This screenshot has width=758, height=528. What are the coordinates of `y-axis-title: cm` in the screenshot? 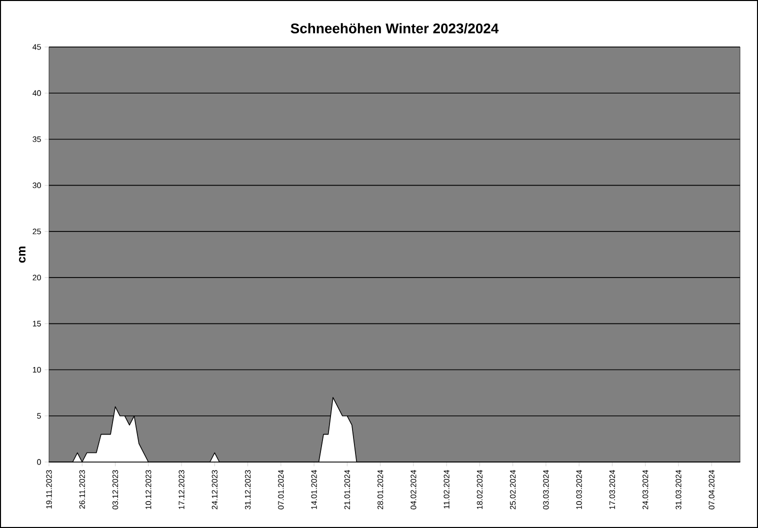 It's located at (22, 254).